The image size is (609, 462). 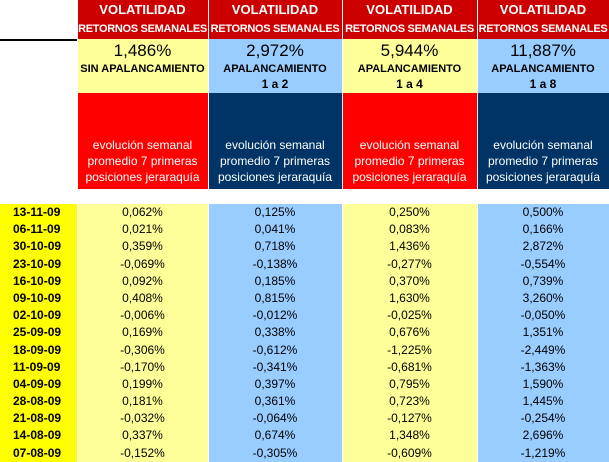 What do you see at coordinates (275, 401) in the screenshot?
I see `return-cell: 0,361%` at bounding box center [275, 401].